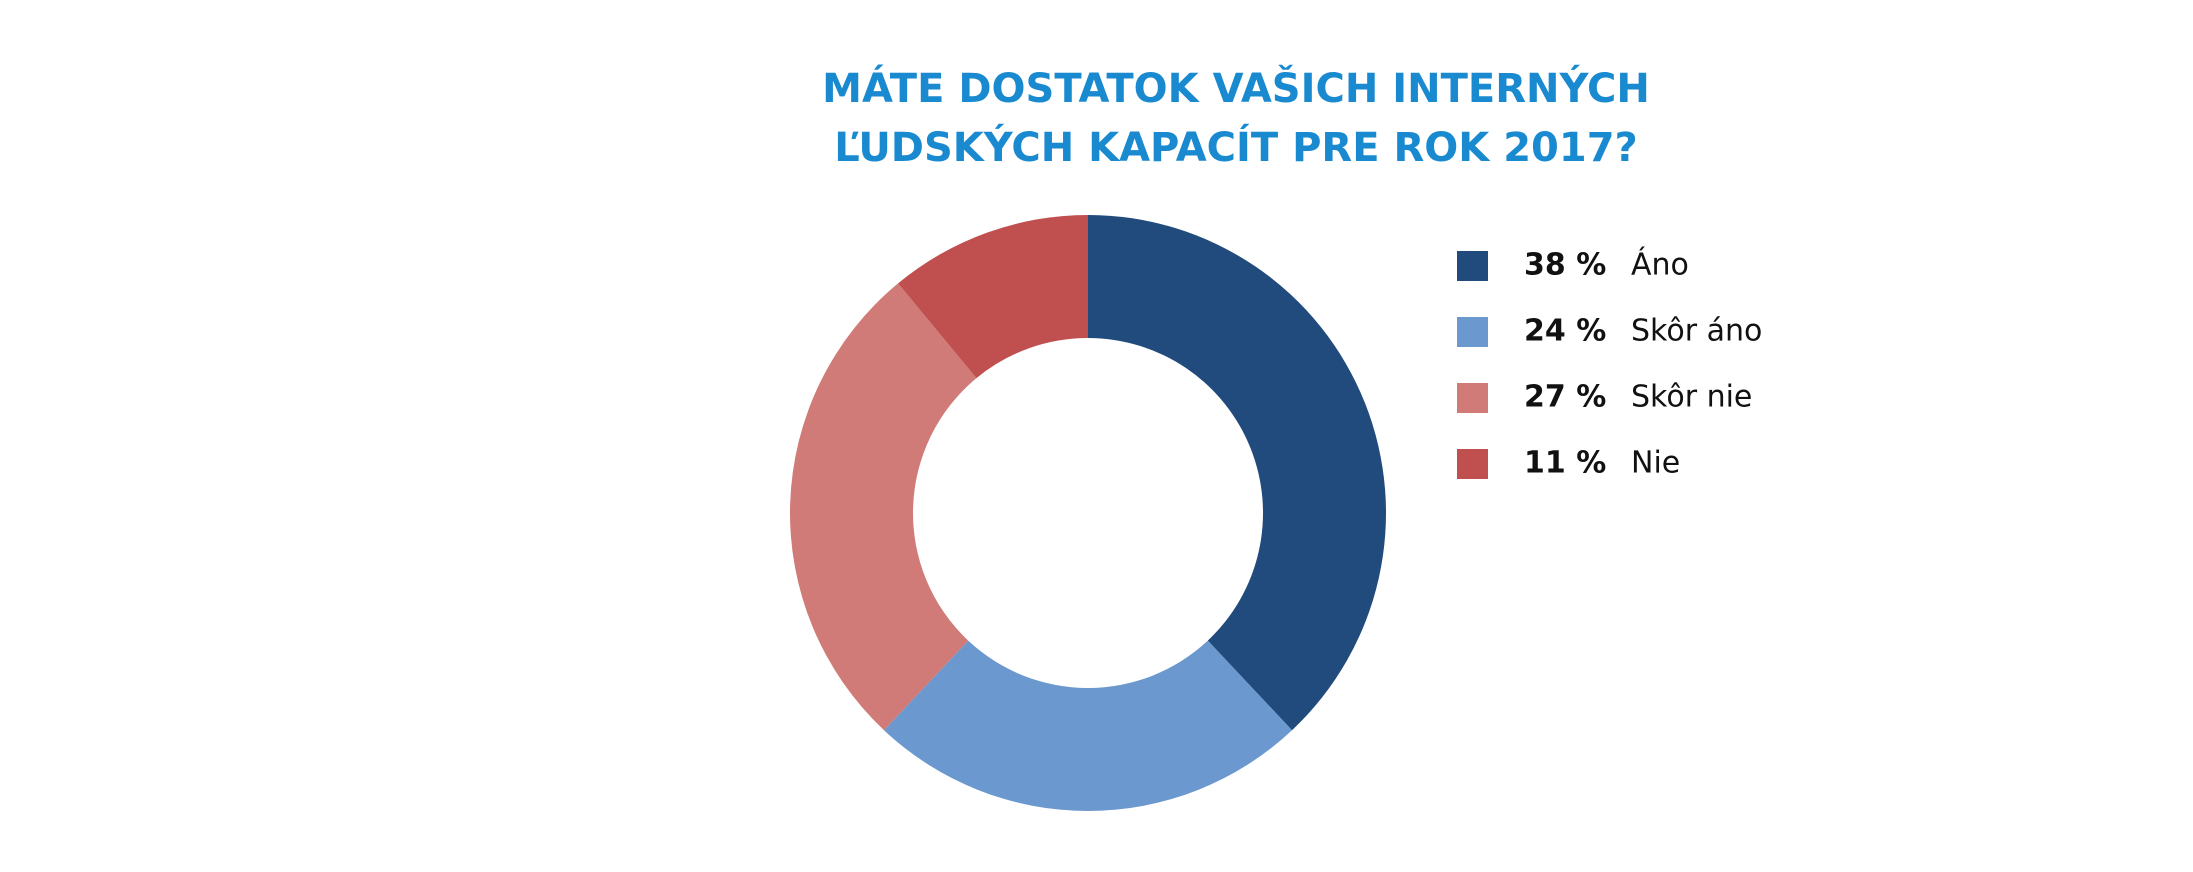 The width and height of the screenshot is (2193, 872). What do you see at coordinates (1565, 265) in the screenshot?
I see `legend-value: 38 %` at bounding box center [1565, 265].